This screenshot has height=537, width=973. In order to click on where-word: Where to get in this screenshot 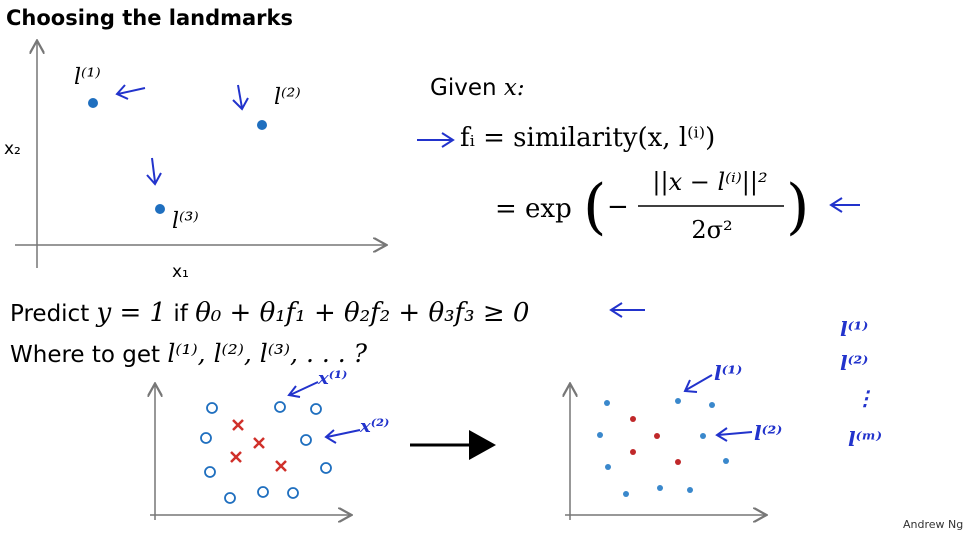, I will do `click(85, 355)`.